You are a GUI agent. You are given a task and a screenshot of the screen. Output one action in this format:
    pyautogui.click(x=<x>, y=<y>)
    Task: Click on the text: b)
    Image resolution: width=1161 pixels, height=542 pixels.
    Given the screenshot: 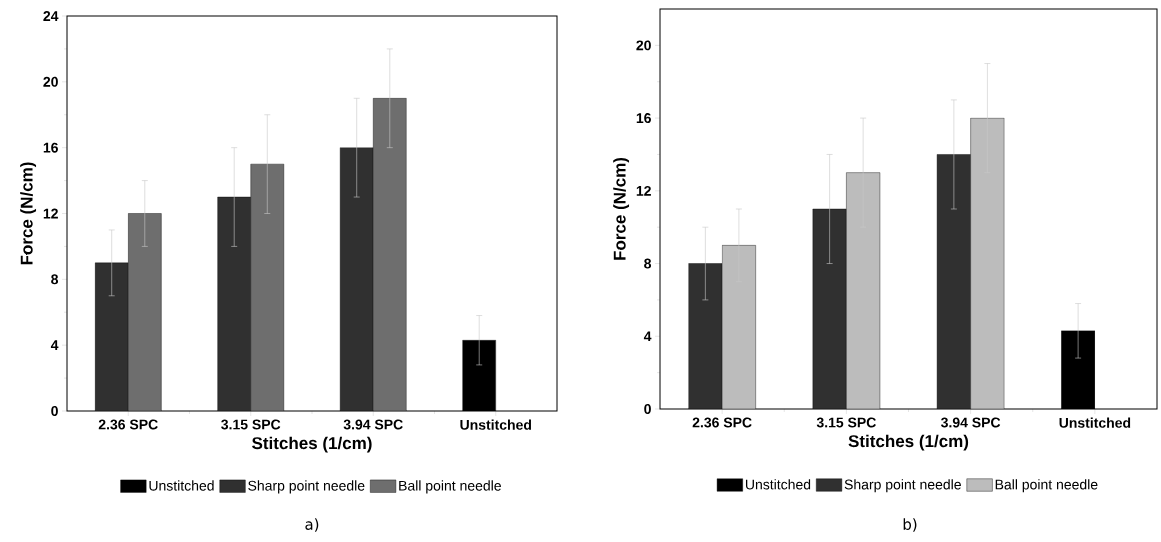 What is the action you would take?
    pyautogui.click(x=910, y=525)
    